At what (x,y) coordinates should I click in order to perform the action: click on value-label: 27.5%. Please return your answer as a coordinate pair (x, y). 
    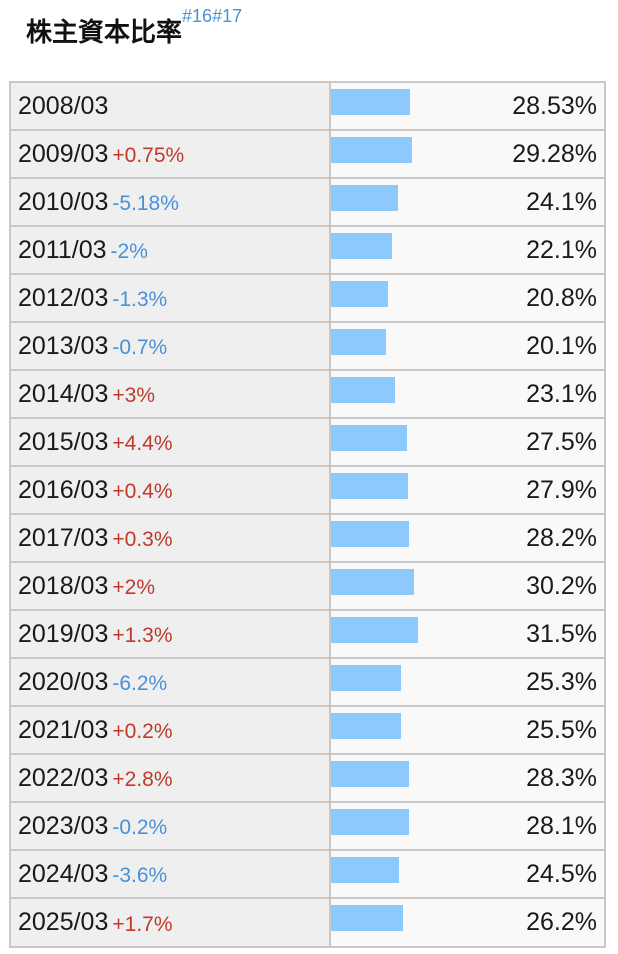
    Looking at the image, I should click on (561, 441).